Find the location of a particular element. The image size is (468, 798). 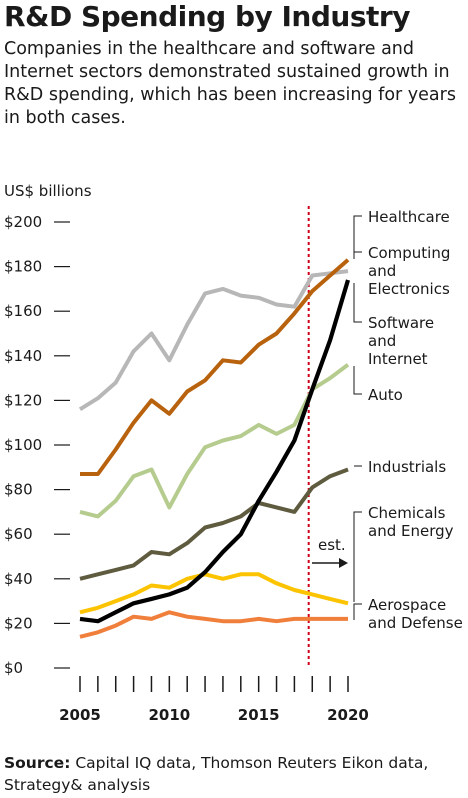

series-label: Aerospace is located at coordinates (407, 605).